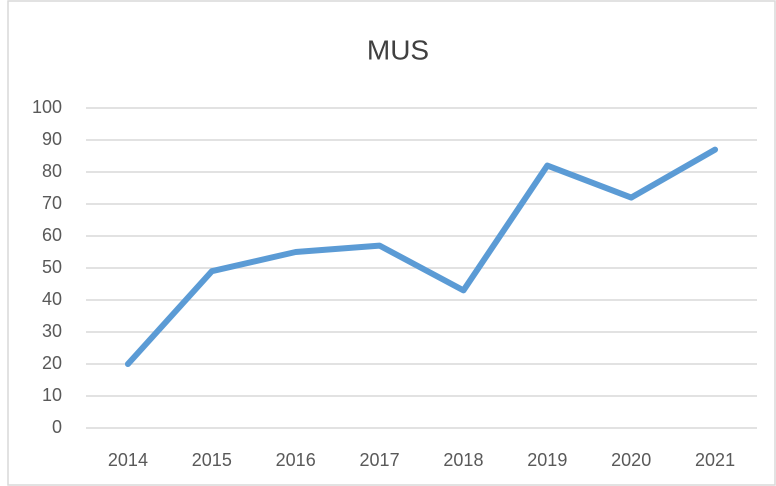 Image resolution: width=776 pixels, height=486 pixels. What do you see at coordinates (128, 460) in the screenshot?
I see `x-tick-label: 2014` at bounding box center [128, 460].